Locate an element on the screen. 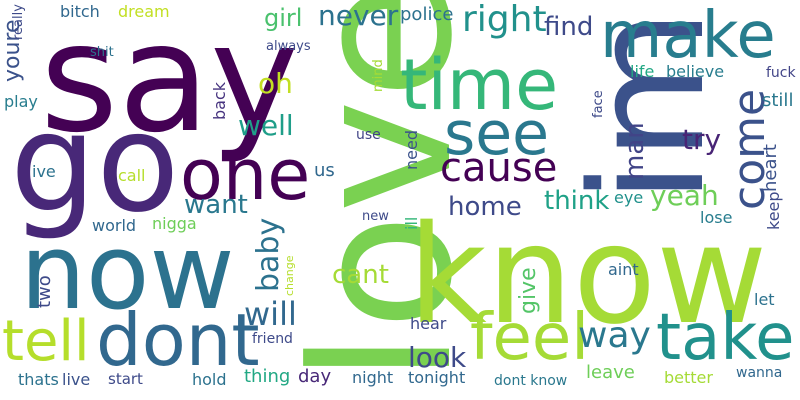 This screenshot has height=400, width=800. word-face: face is located at coordinates (598, 104).